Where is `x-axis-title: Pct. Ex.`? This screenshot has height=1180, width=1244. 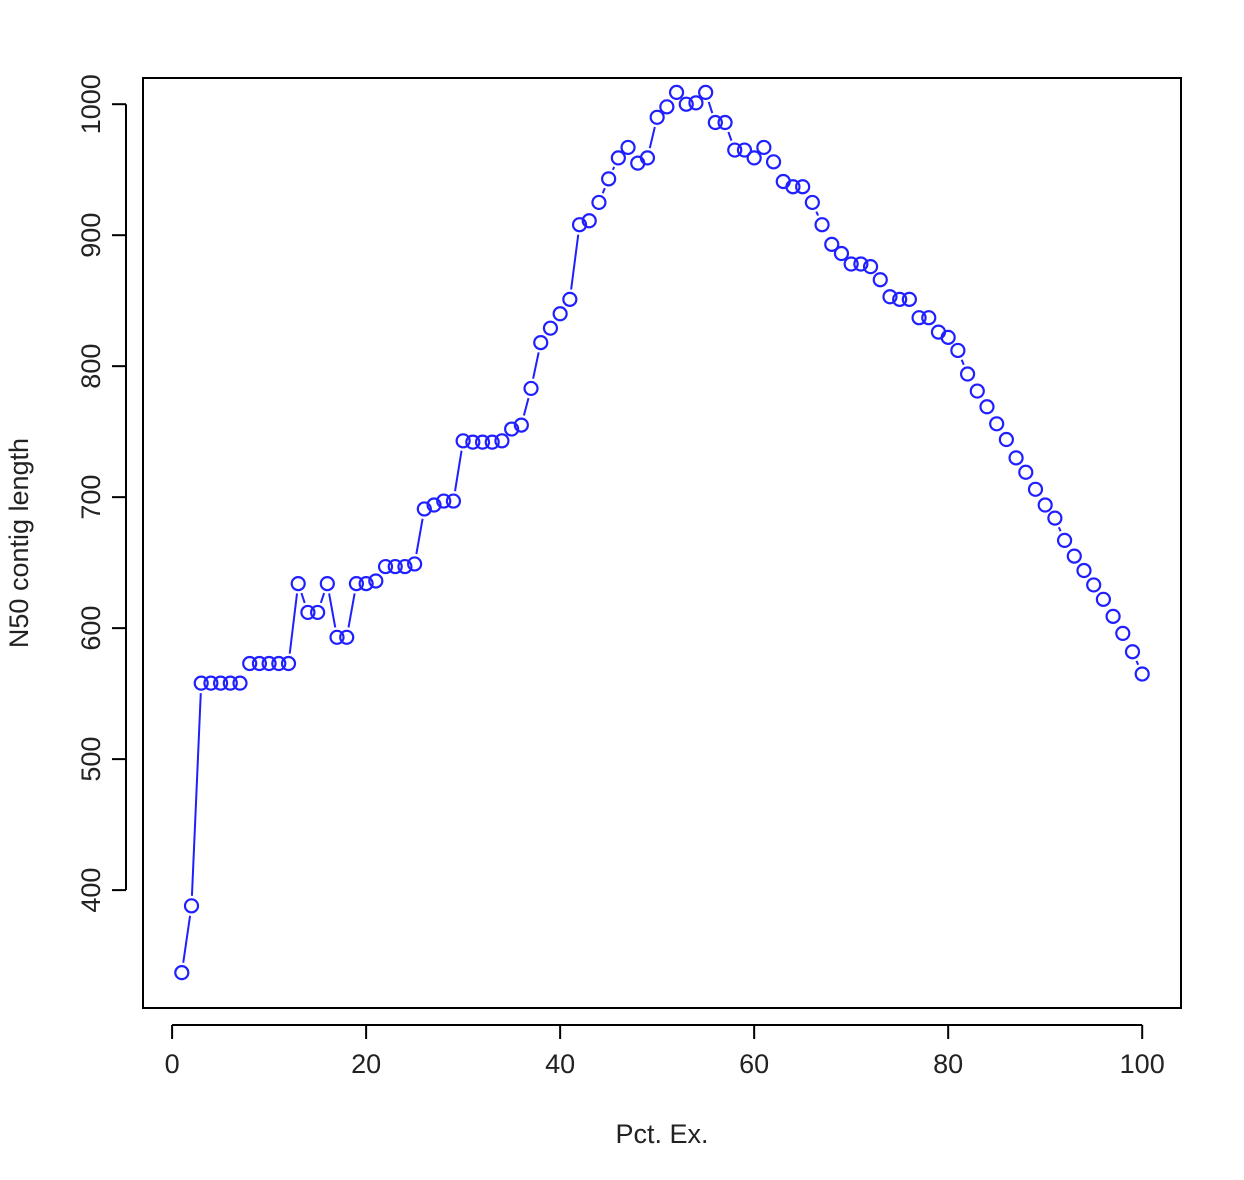
x-axis-title: Pct. Ex. is located at coordinates (661, 1134).